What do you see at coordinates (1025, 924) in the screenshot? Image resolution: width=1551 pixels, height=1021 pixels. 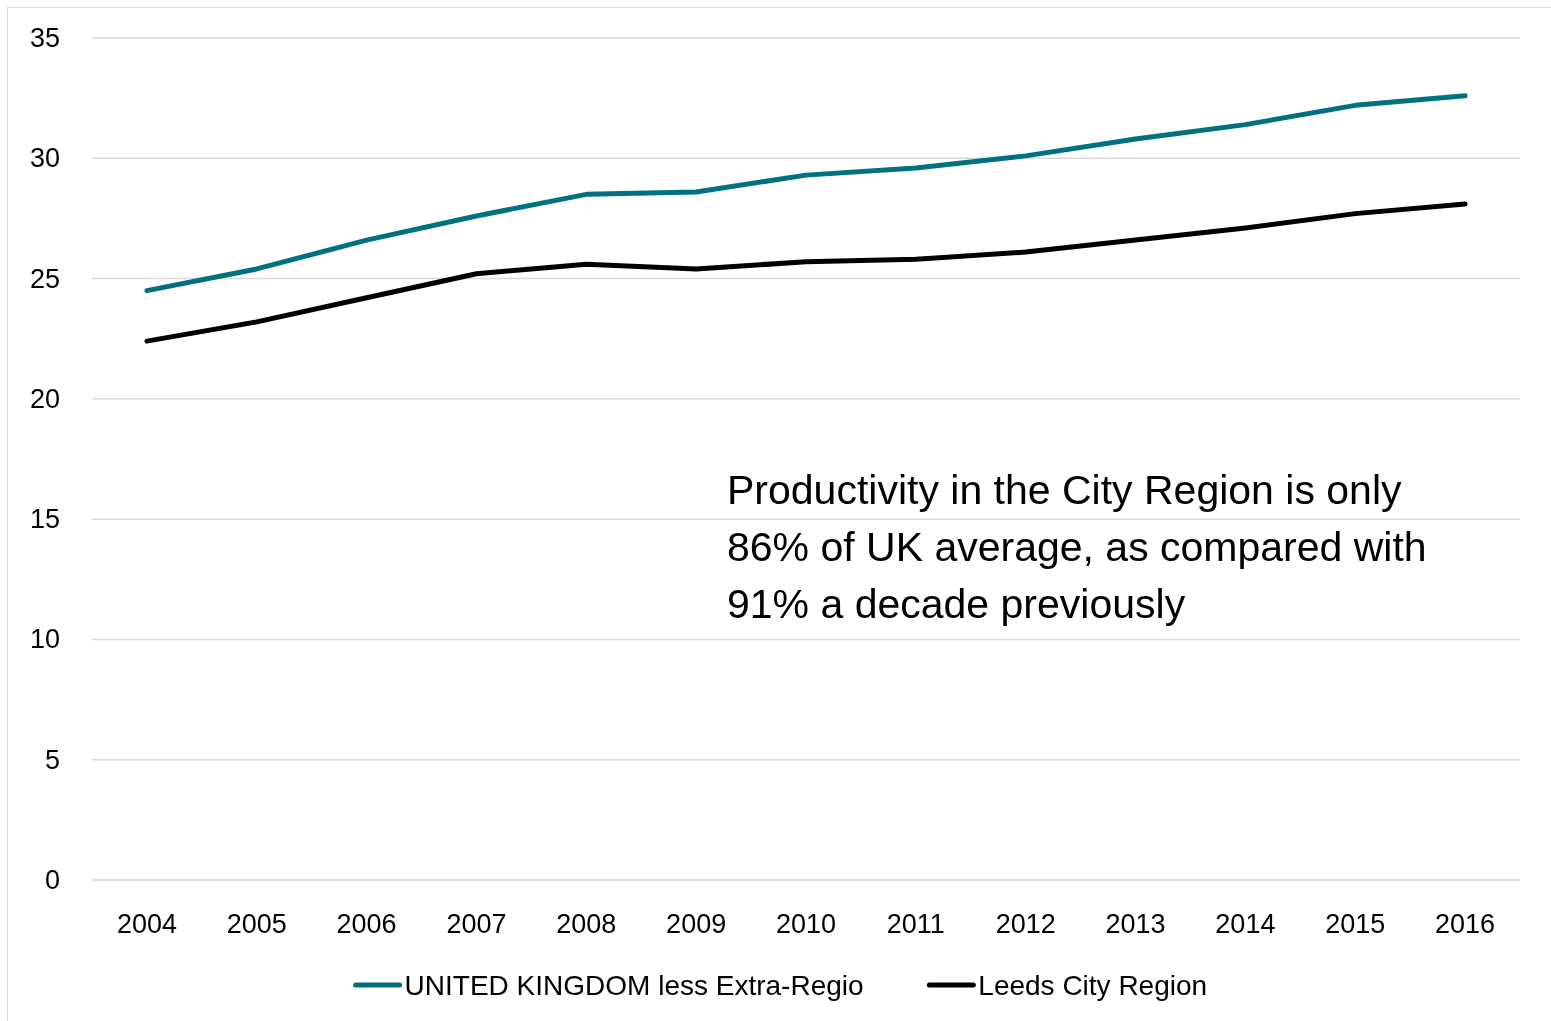 I see `x-tick-label: 2012` at bounding box center [1025, 924].